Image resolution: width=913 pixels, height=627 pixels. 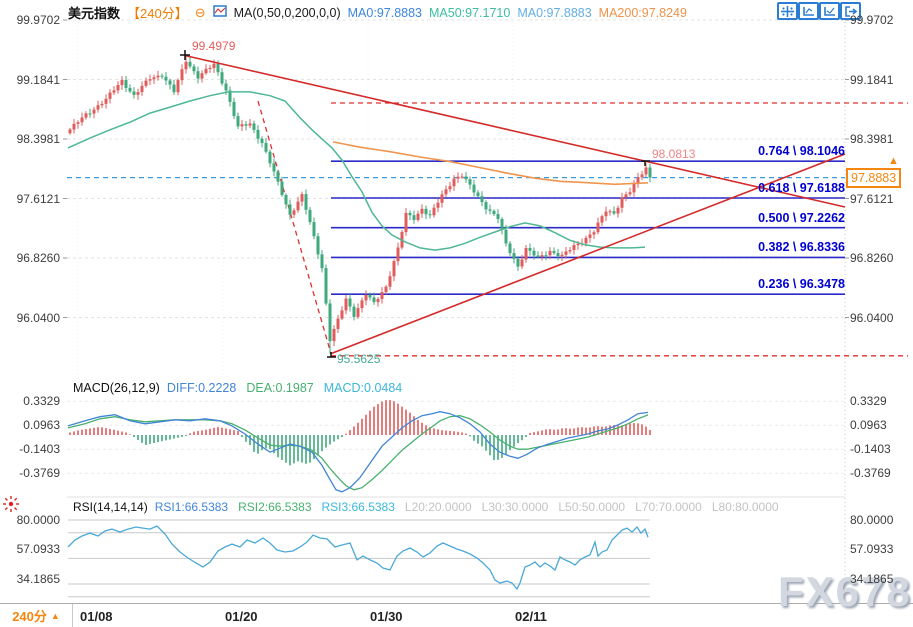 I want to click on fib-level-label: 0.618 \ 97.6188, so click(x=801, y=188).